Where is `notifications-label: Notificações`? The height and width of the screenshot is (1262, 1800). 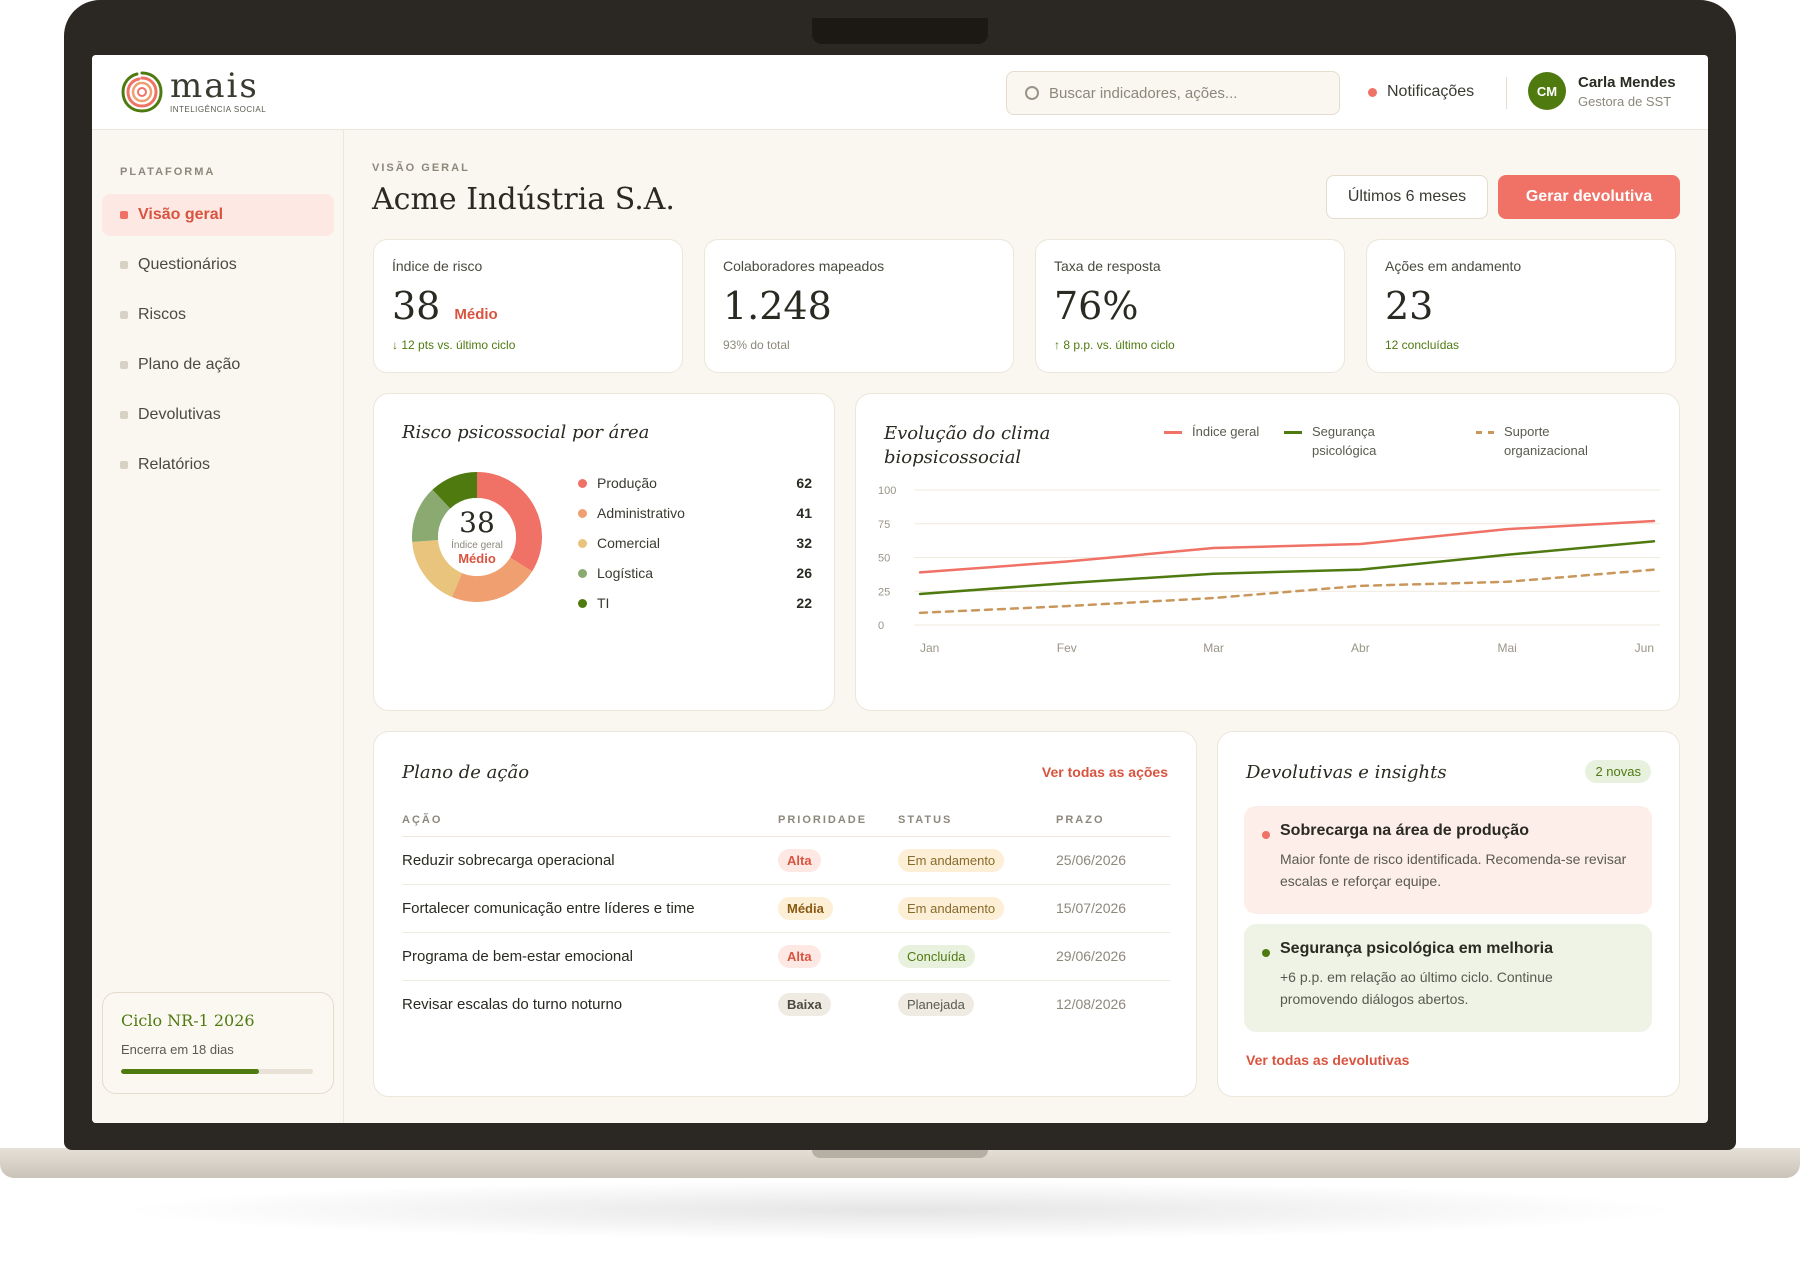 notifications-label: Notificações is located at coordinates (1431, 91).